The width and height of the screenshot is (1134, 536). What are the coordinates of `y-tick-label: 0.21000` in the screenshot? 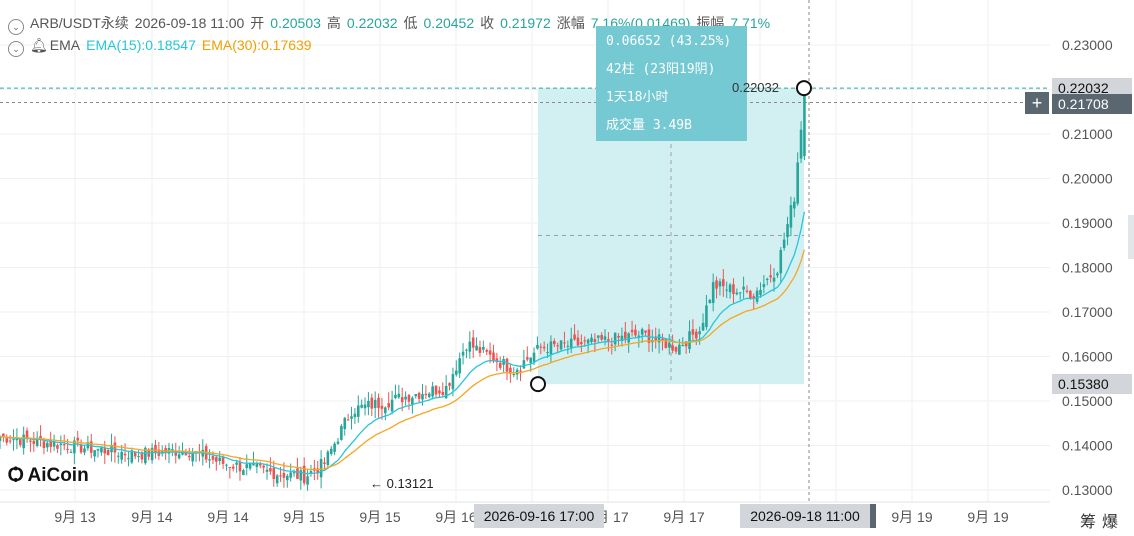 It's located at (1087, 134).